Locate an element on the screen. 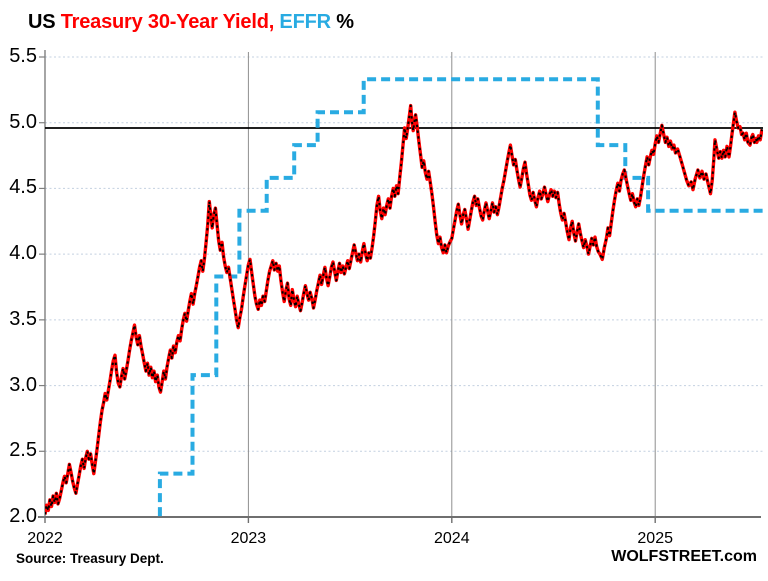  x-label-2023: 2023 is located at coordinates (248, 538).